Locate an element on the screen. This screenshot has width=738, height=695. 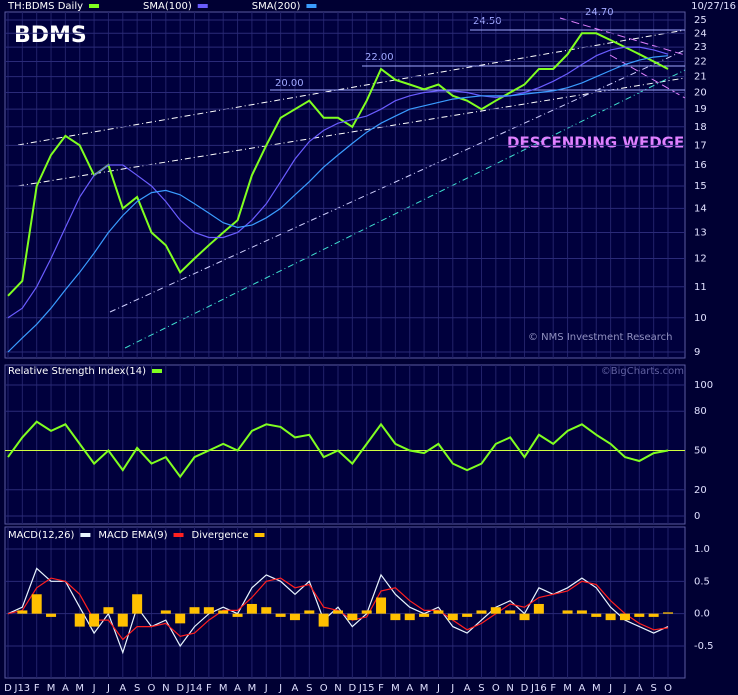
y-tick-label: 25 is located at coordinates (700, 20).